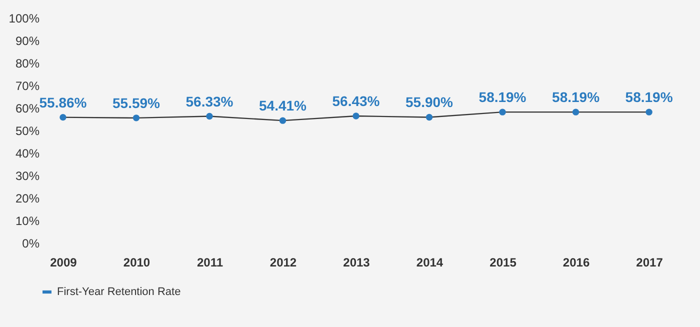 This screenshot has height=327, width=700. I want to click on y-tick-label: 100%, so click(24, 19).